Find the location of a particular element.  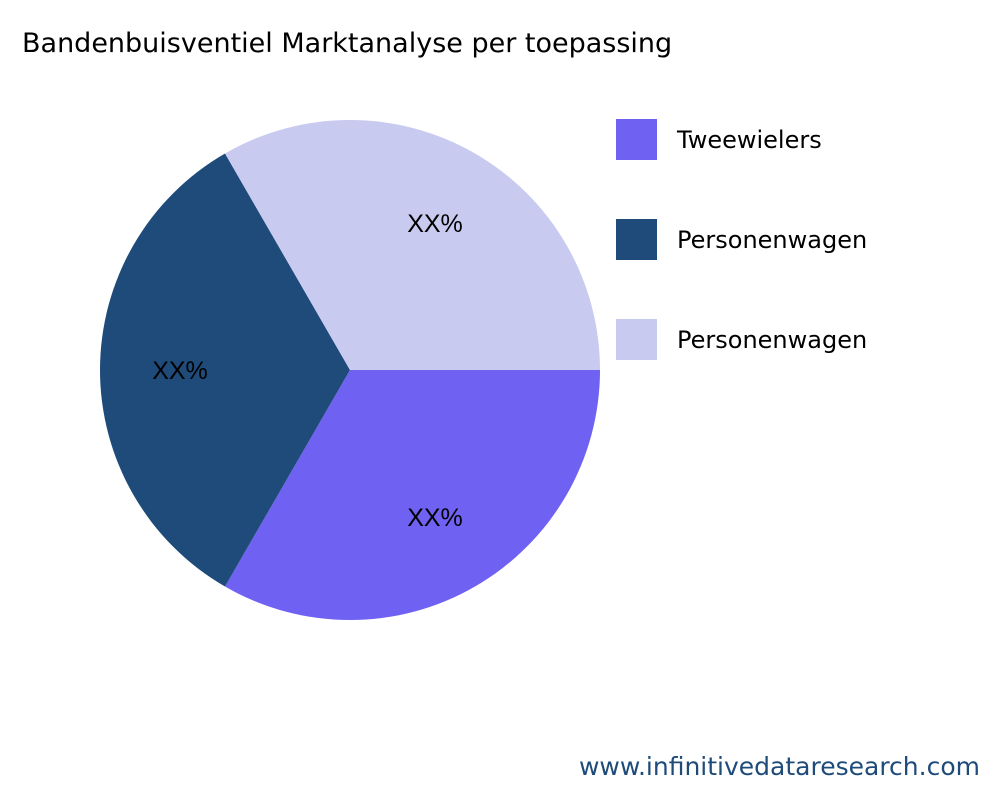

legend-item: Tweewielers is located at coordinates (719, 139).